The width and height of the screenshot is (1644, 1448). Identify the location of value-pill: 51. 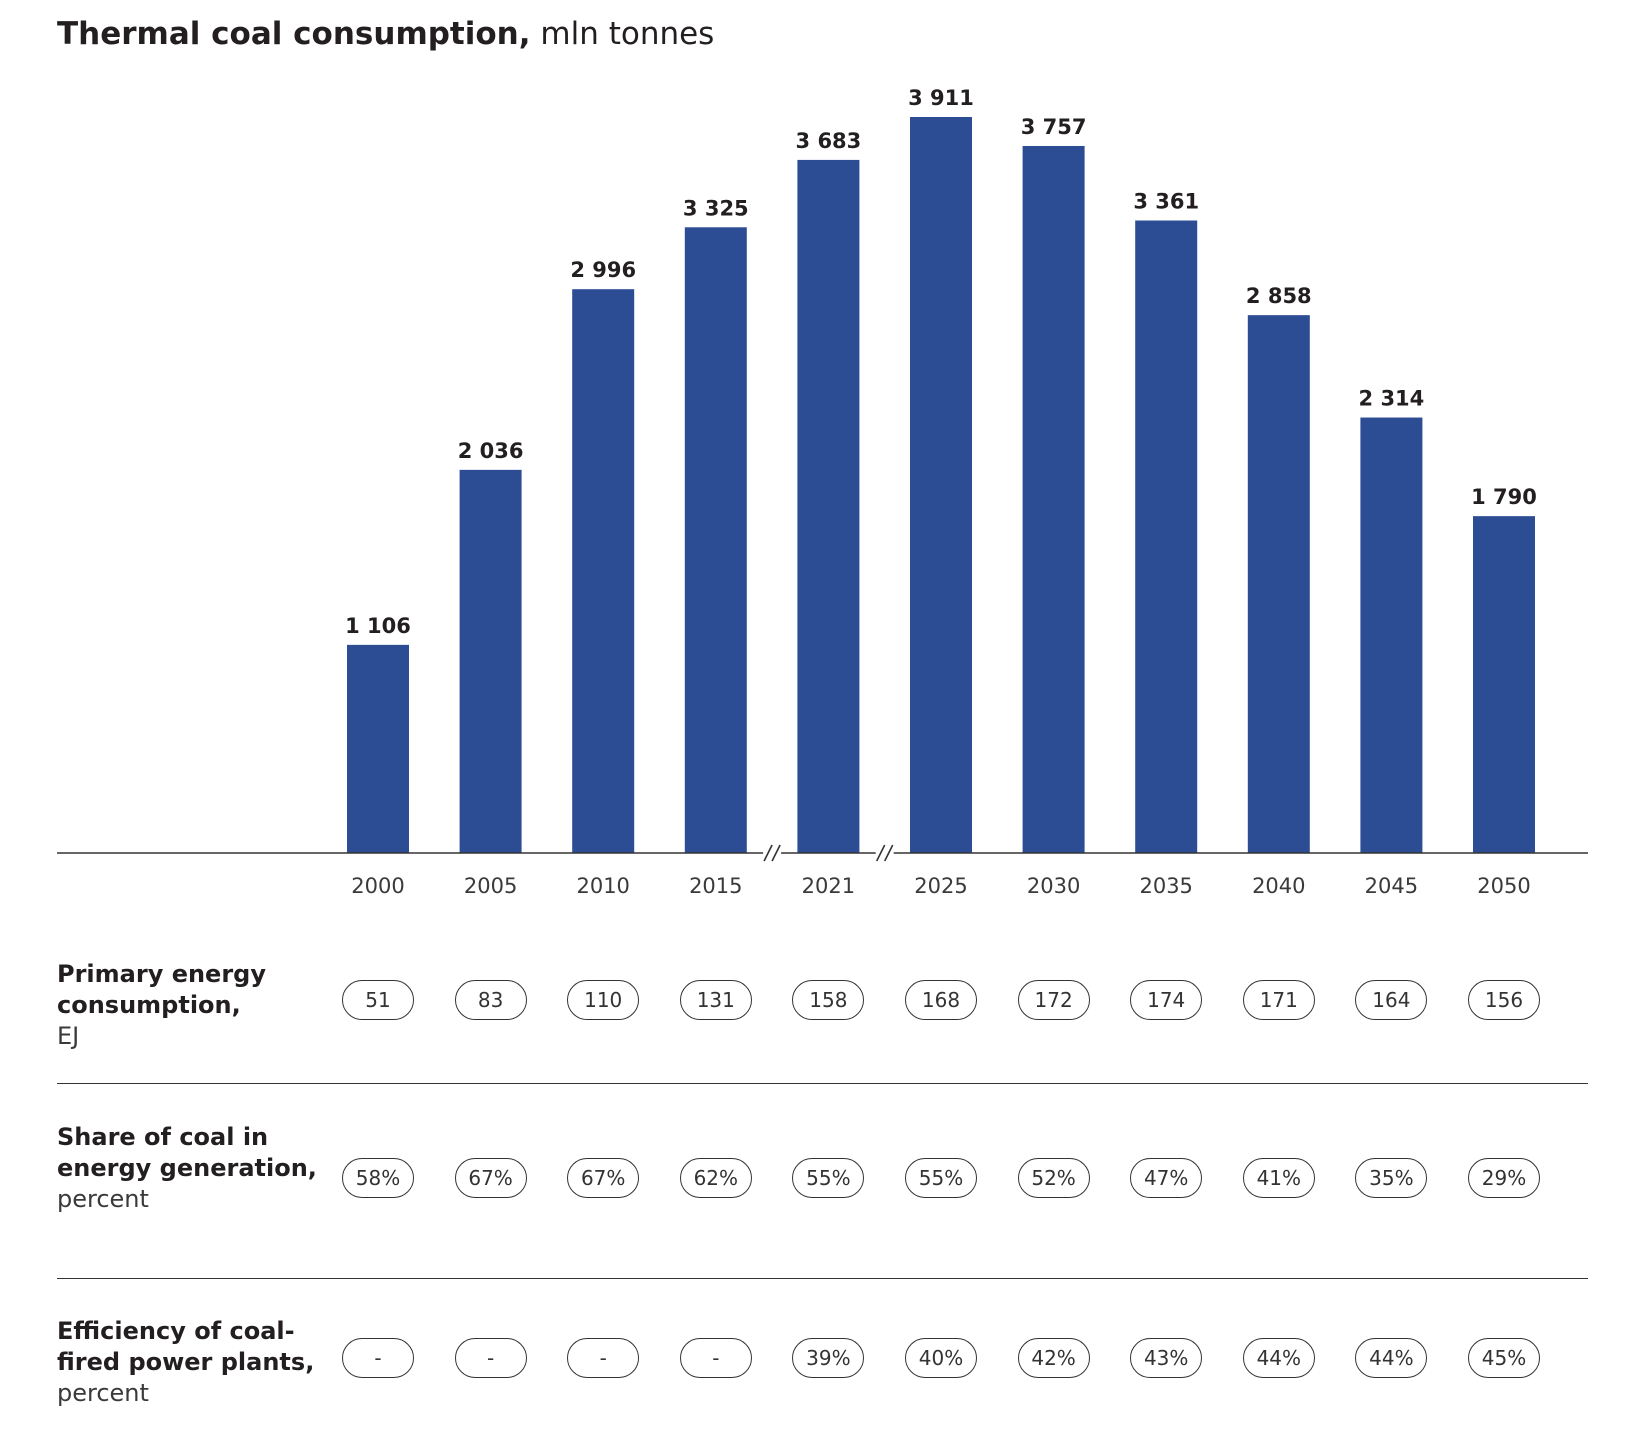
(378, 1000).